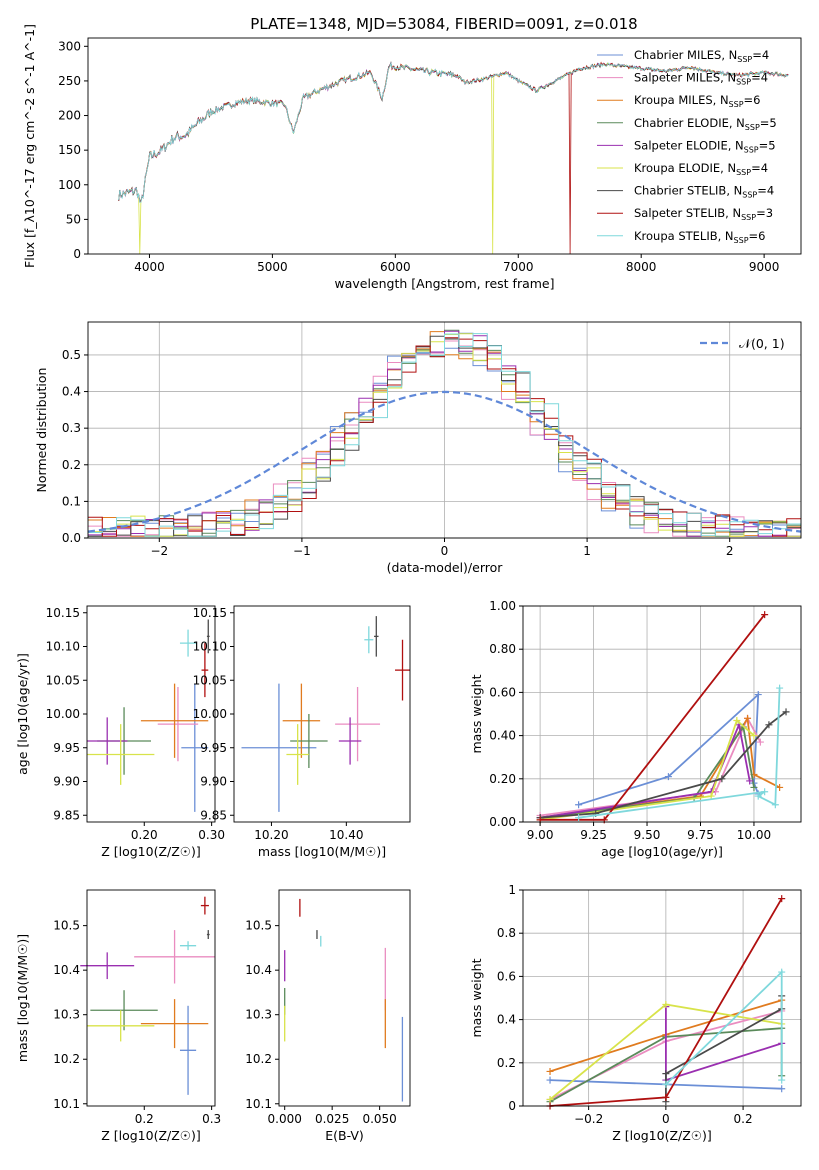  What do you see at coordinates (41, 430) in the screenshot?
I see `y-axis-label: Normed distribution` at bounding box center [41, 430].